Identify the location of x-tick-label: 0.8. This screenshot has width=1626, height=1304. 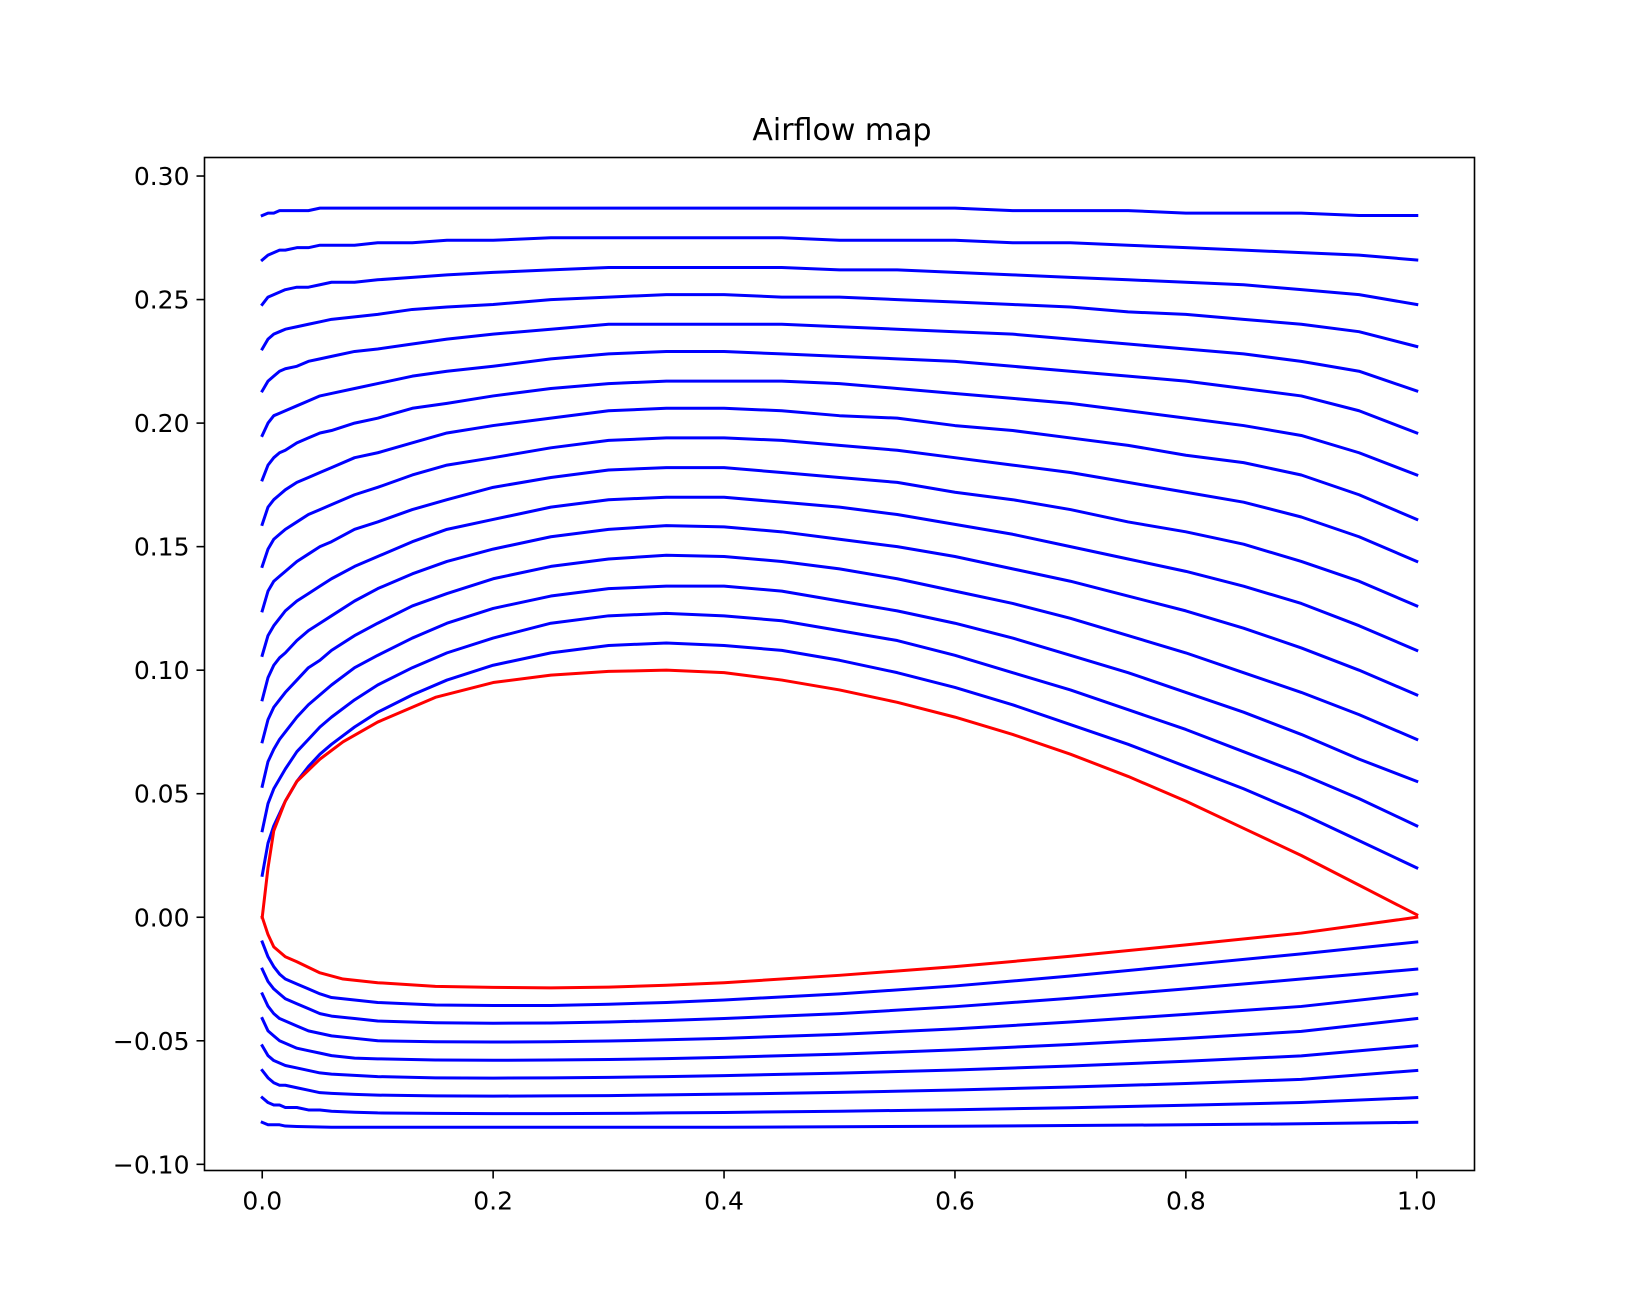
(1186, 1201).